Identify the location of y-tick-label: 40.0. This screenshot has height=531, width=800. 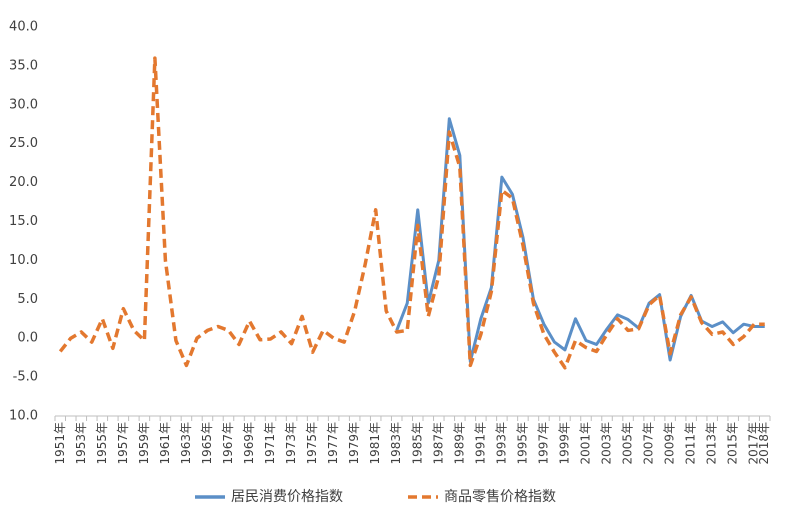
(23, 27).